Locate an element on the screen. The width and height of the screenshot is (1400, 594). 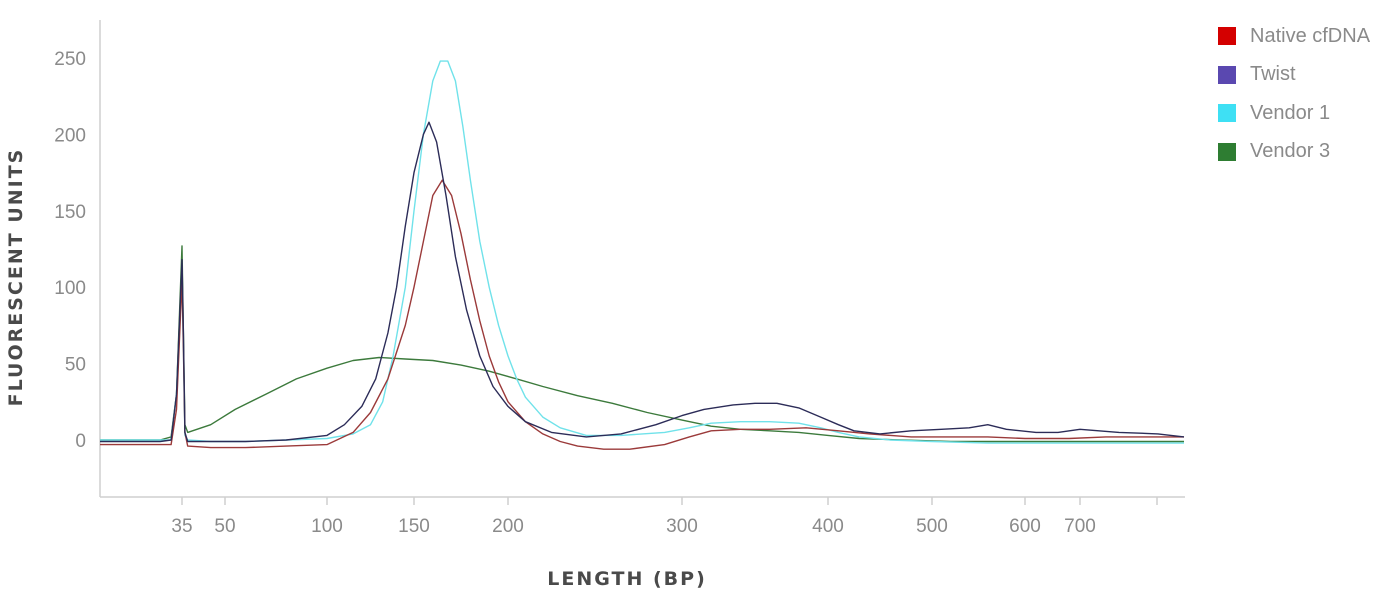
y-tick-label: 250 is located at coordinates (70, 59).